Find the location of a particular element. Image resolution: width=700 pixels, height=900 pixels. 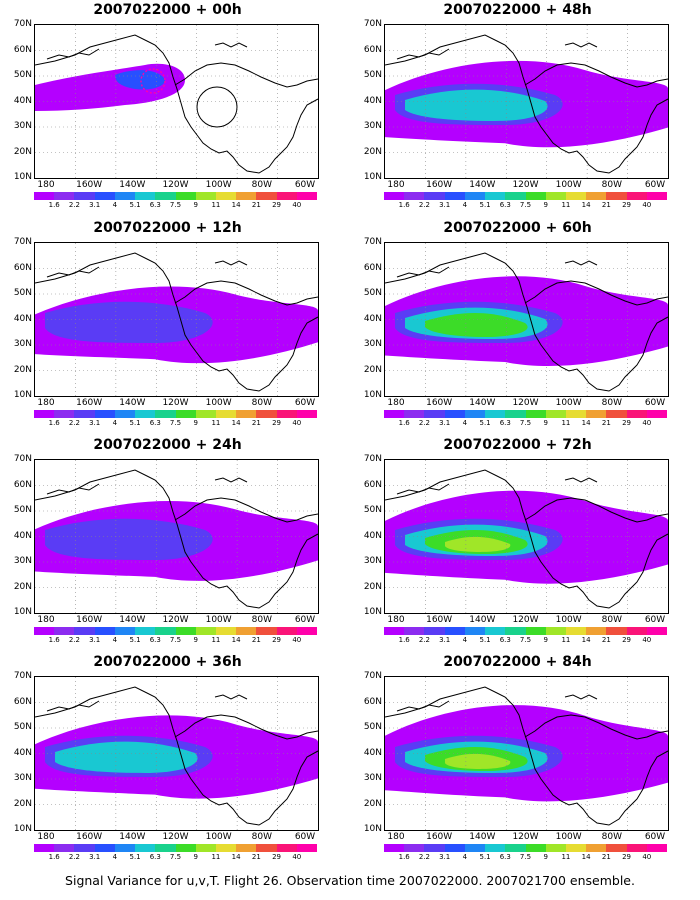

color-scale is located at coordinates (526, 414).